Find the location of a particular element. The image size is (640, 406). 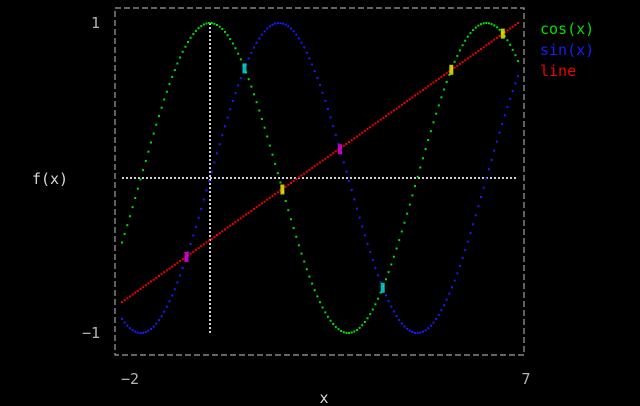

y-tick-label: 1 is located at coordinates (95, 23).